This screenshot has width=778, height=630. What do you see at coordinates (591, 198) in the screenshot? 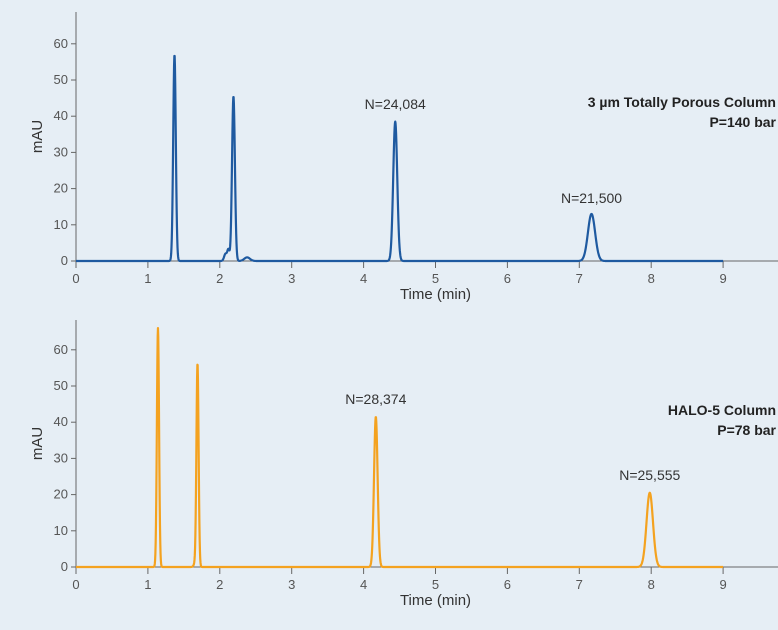
I see `plate-count-label: N=21,500` at bounding box center [591, 198].